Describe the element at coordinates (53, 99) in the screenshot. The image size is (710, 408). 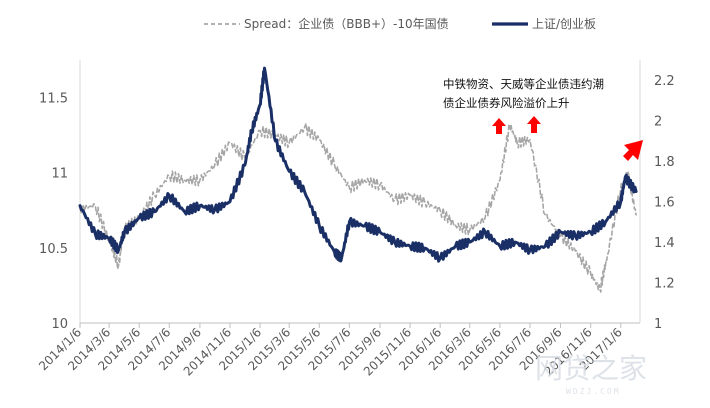
I see `left-tick-label: 11.5` at that location.